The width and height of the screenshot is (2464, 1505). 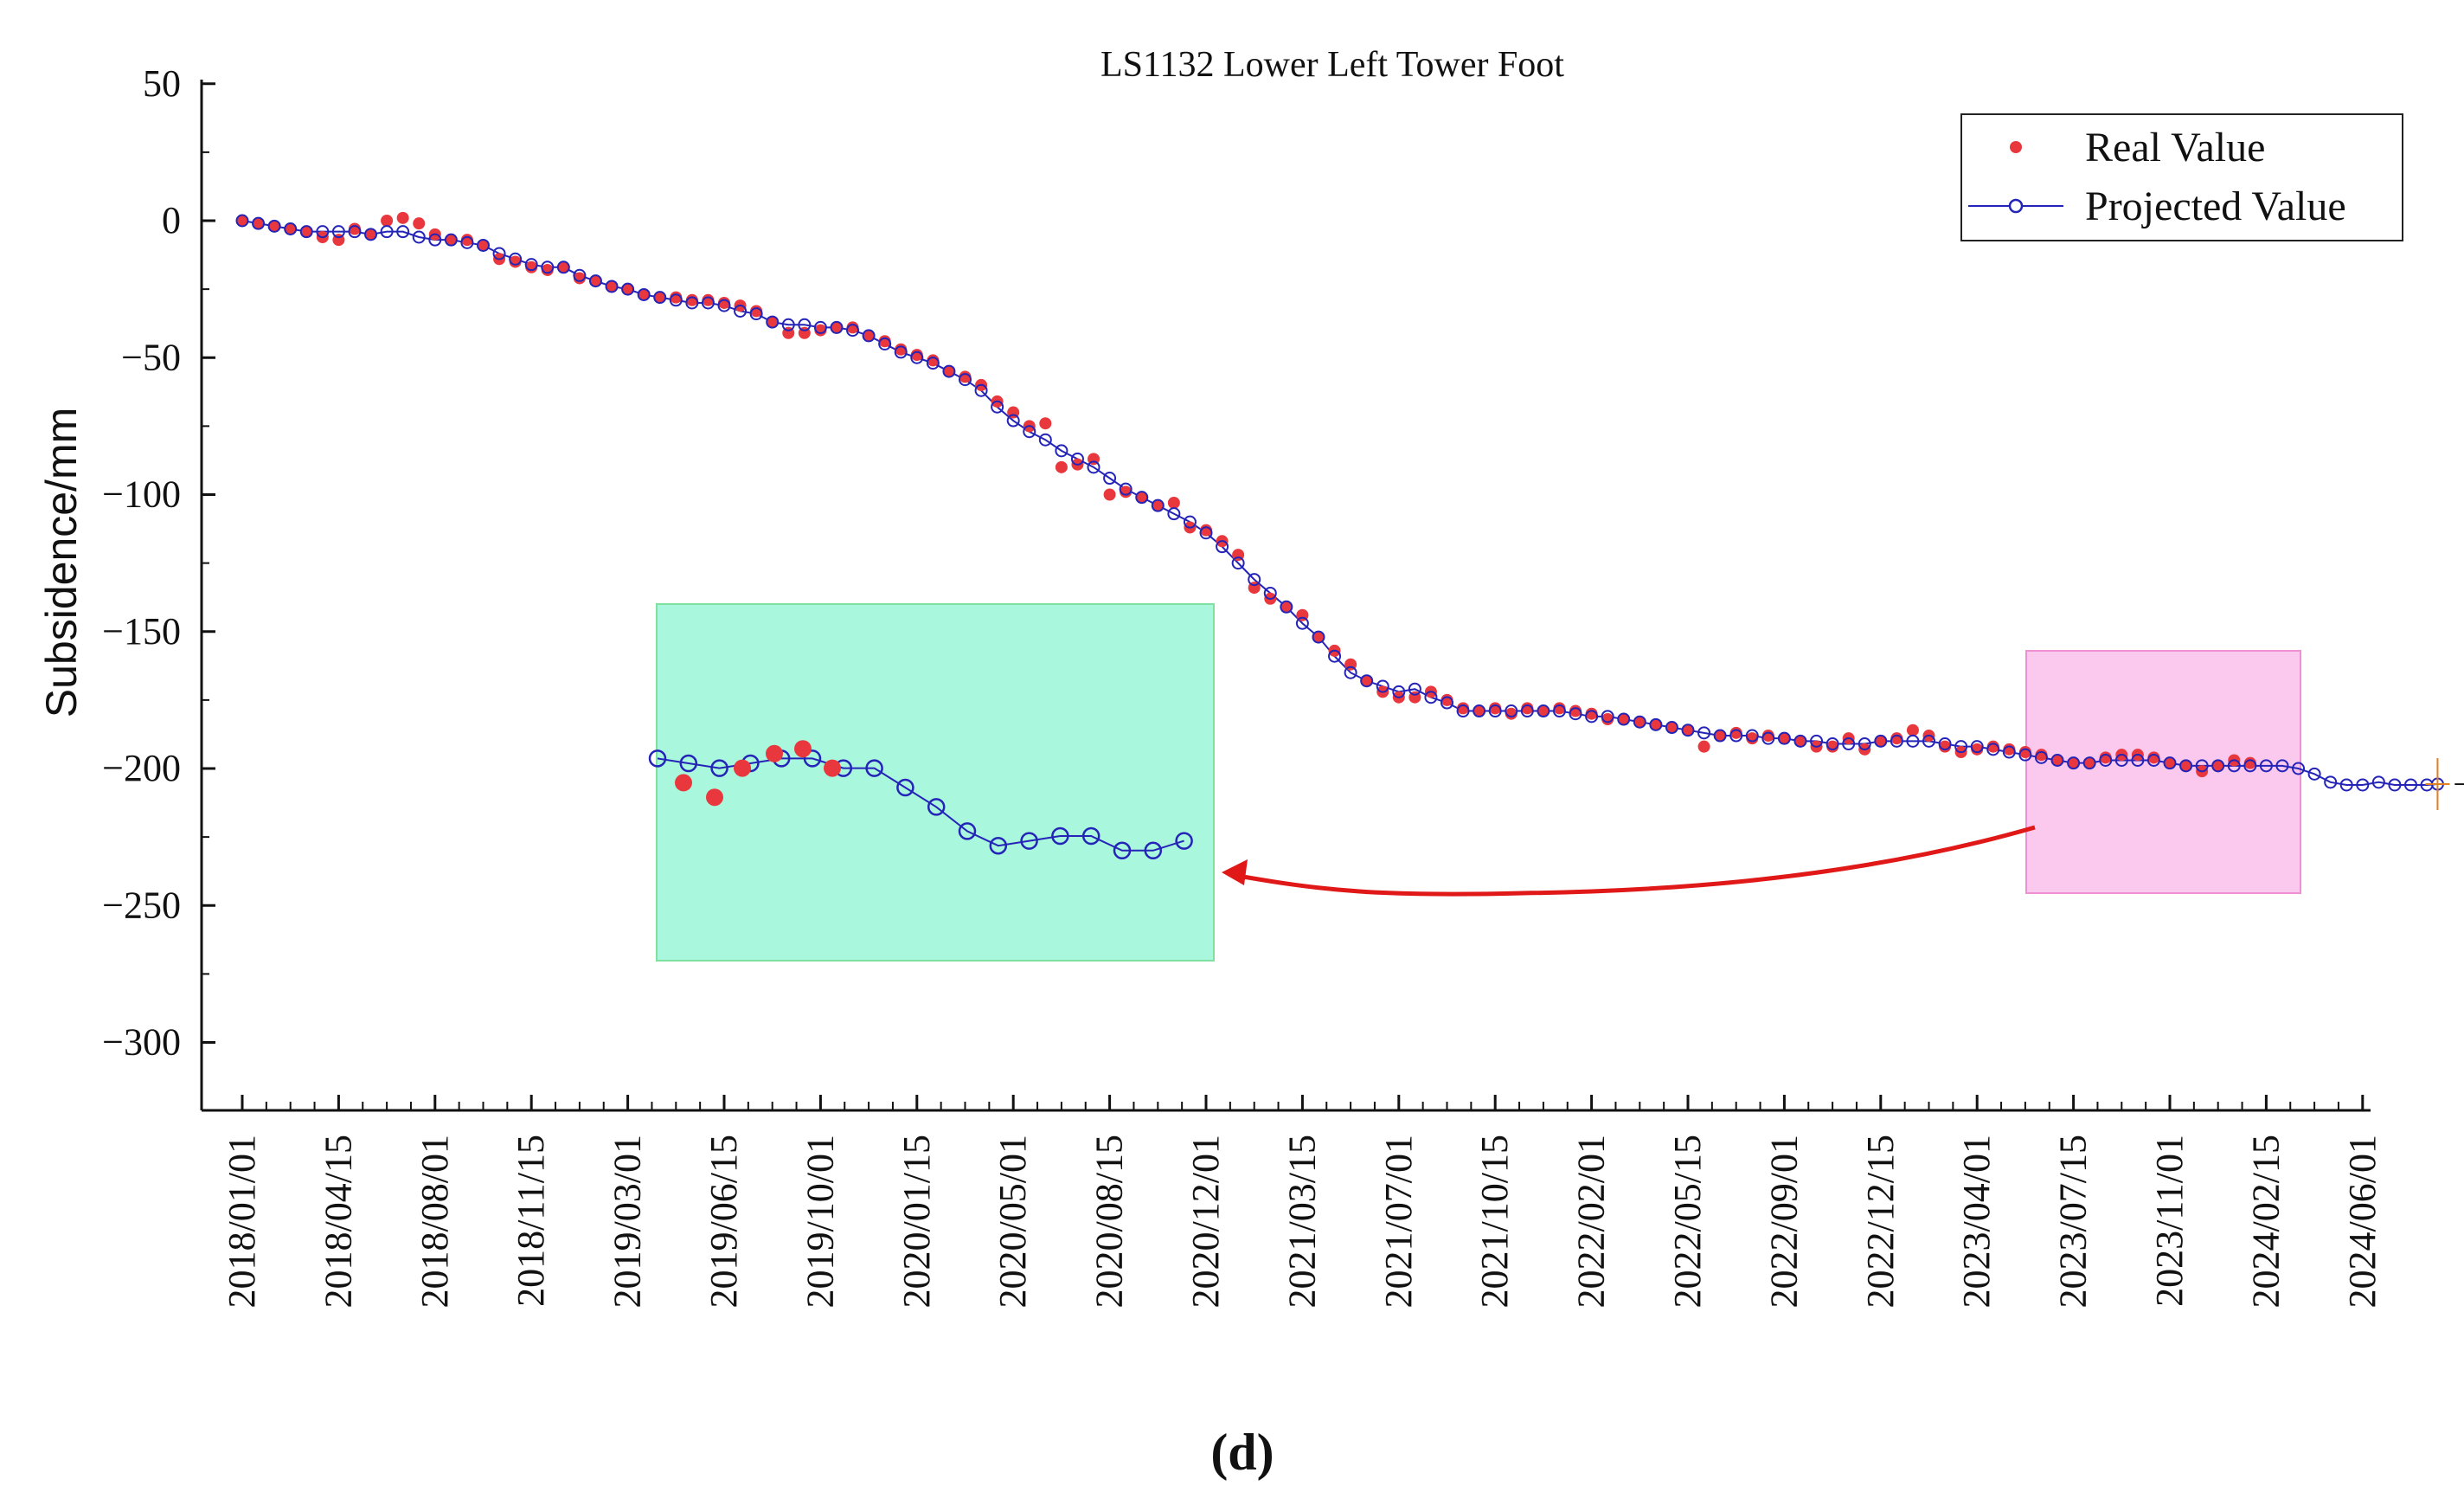 I want to click on zoom-arrow-head, so click(x=1235, y=872).